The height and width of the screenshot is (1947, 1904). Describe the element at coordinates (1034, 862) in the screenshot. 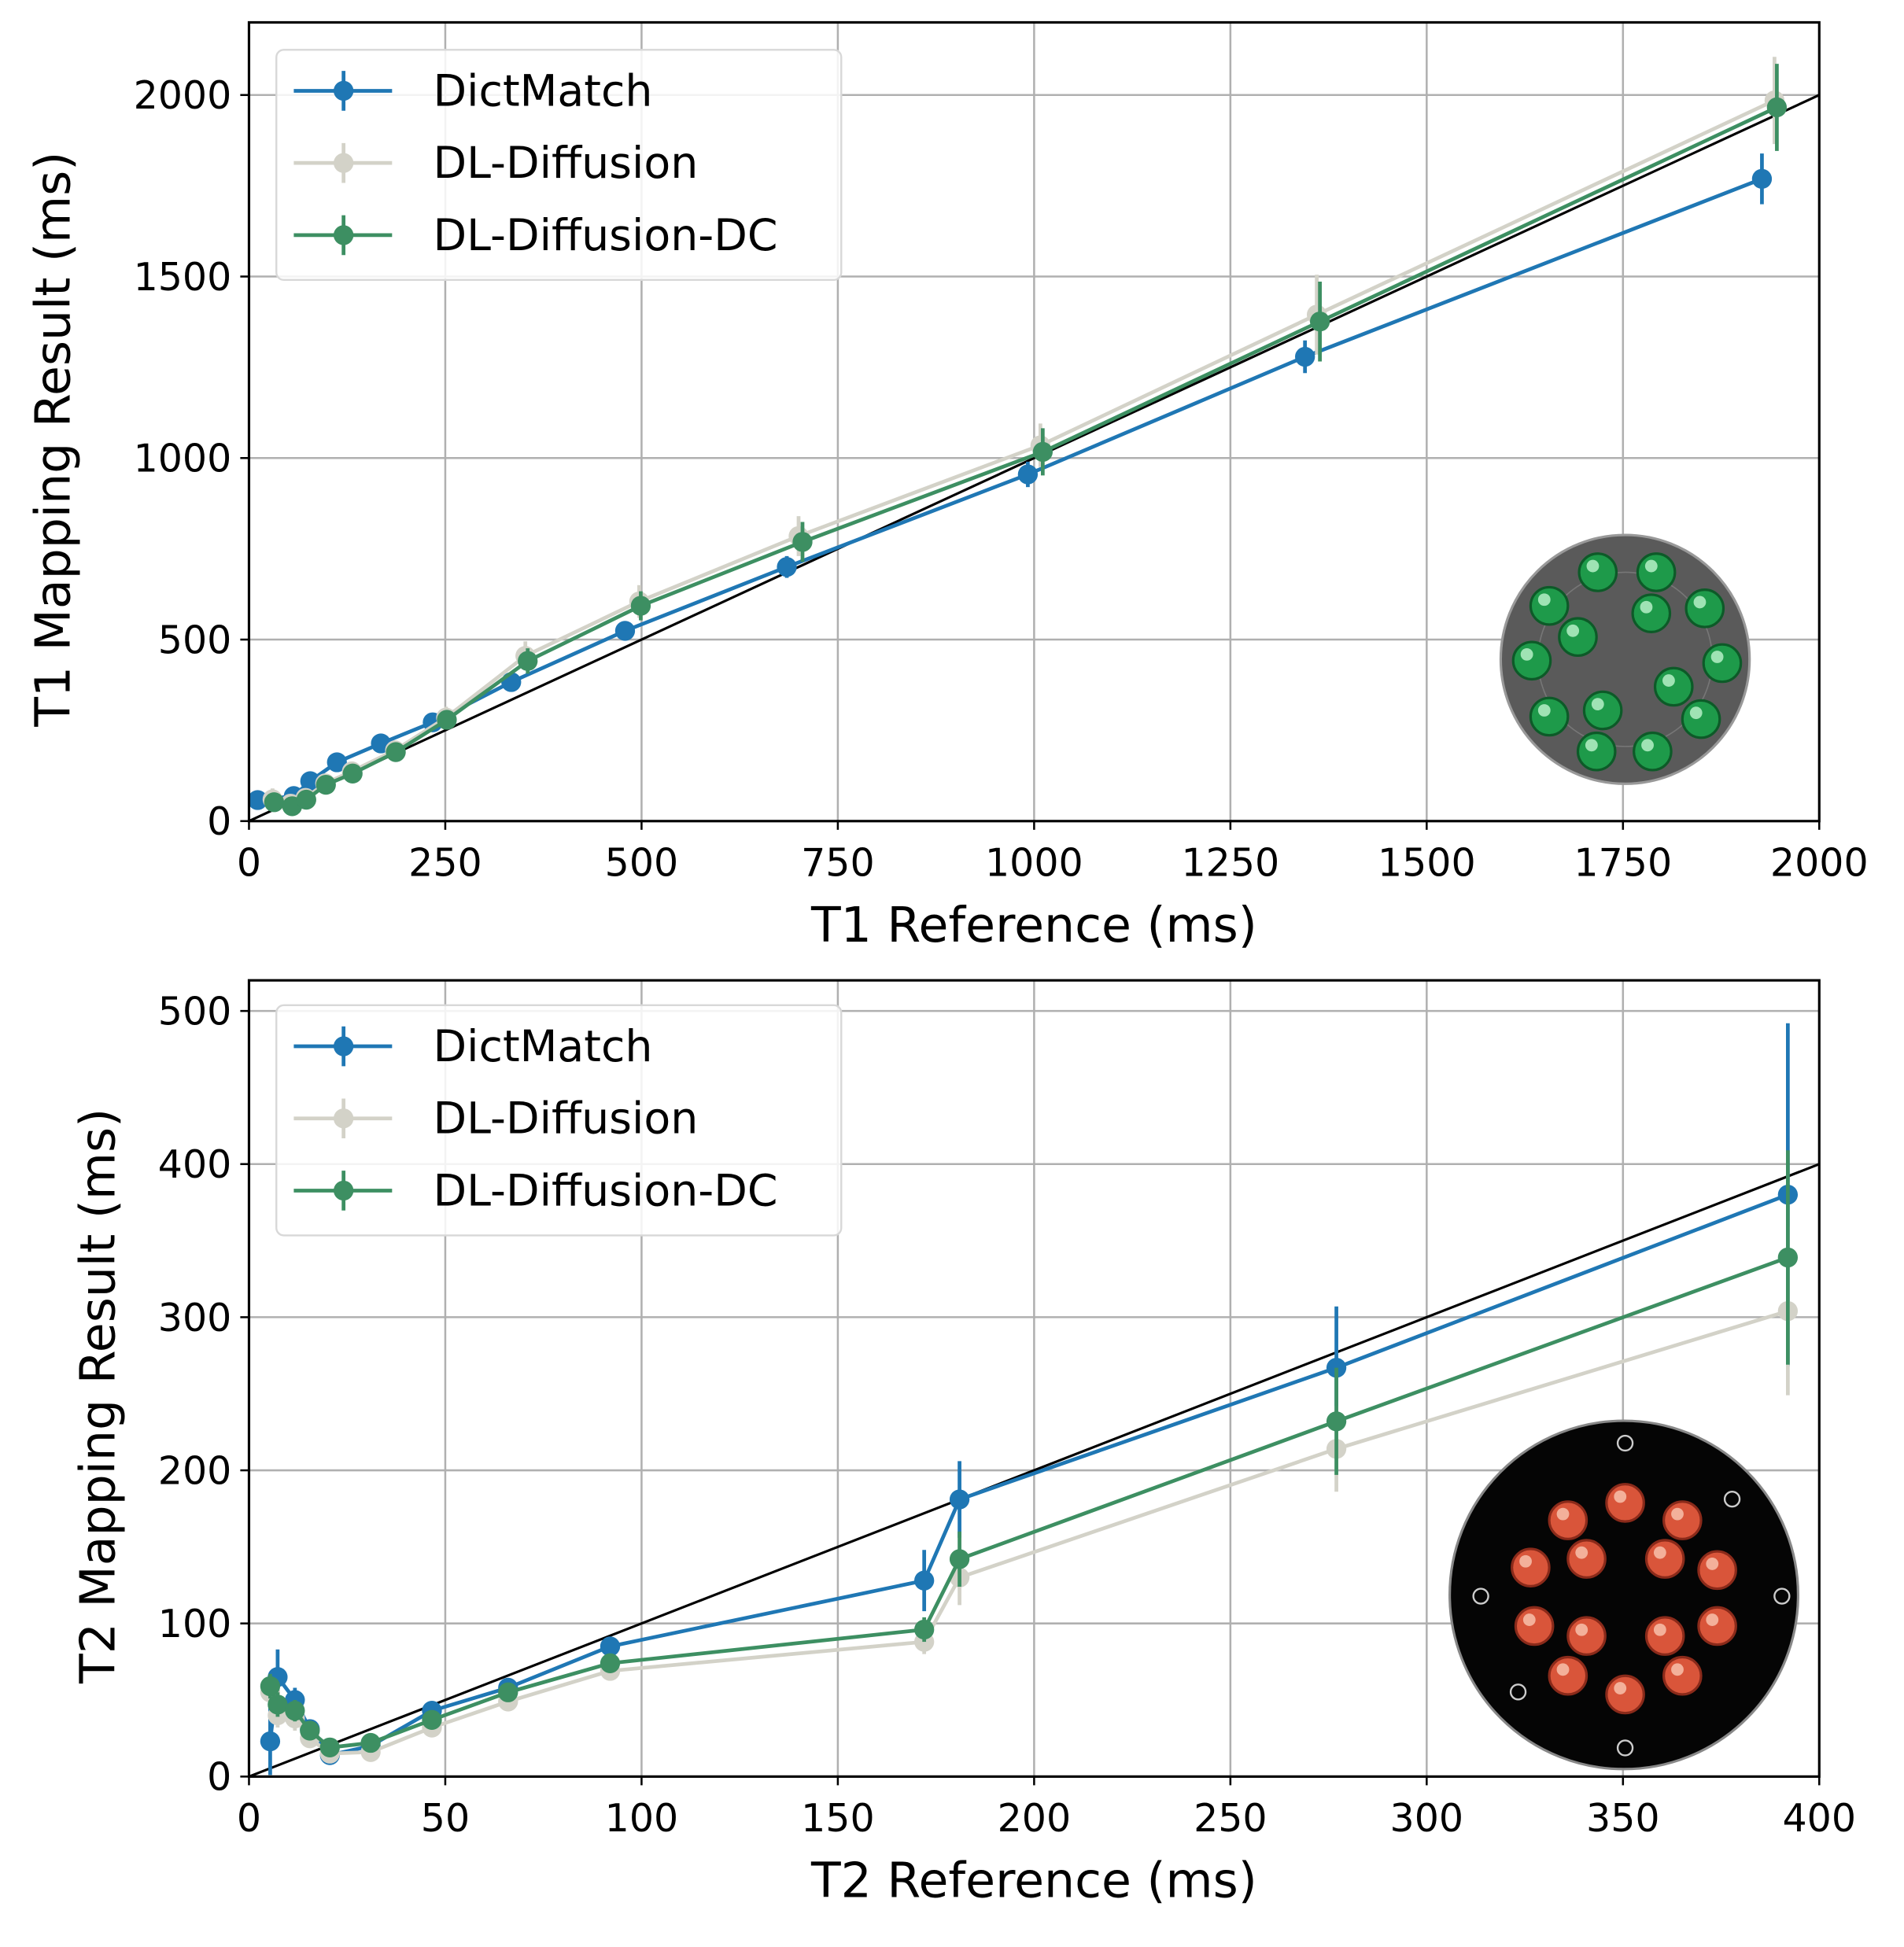

I see `x-tick-label: 1000` at that location.